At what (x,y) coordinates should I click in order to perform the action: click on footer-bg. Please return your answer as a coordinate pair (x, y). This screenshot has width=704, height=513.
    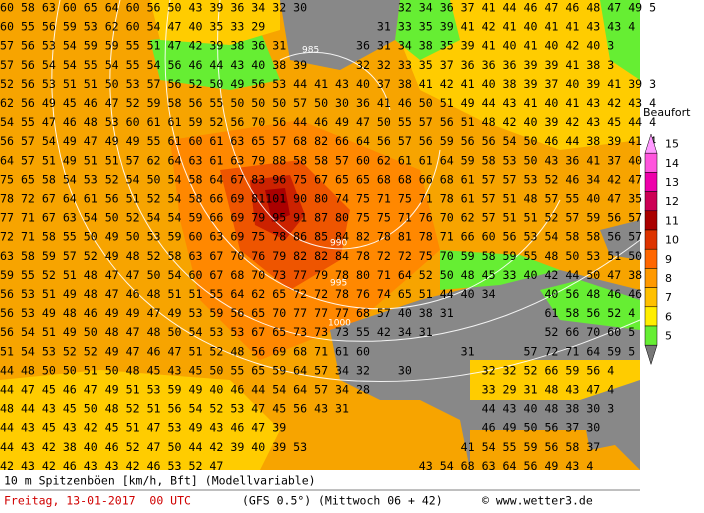
    Looking at the image, I should click on (320, 491).